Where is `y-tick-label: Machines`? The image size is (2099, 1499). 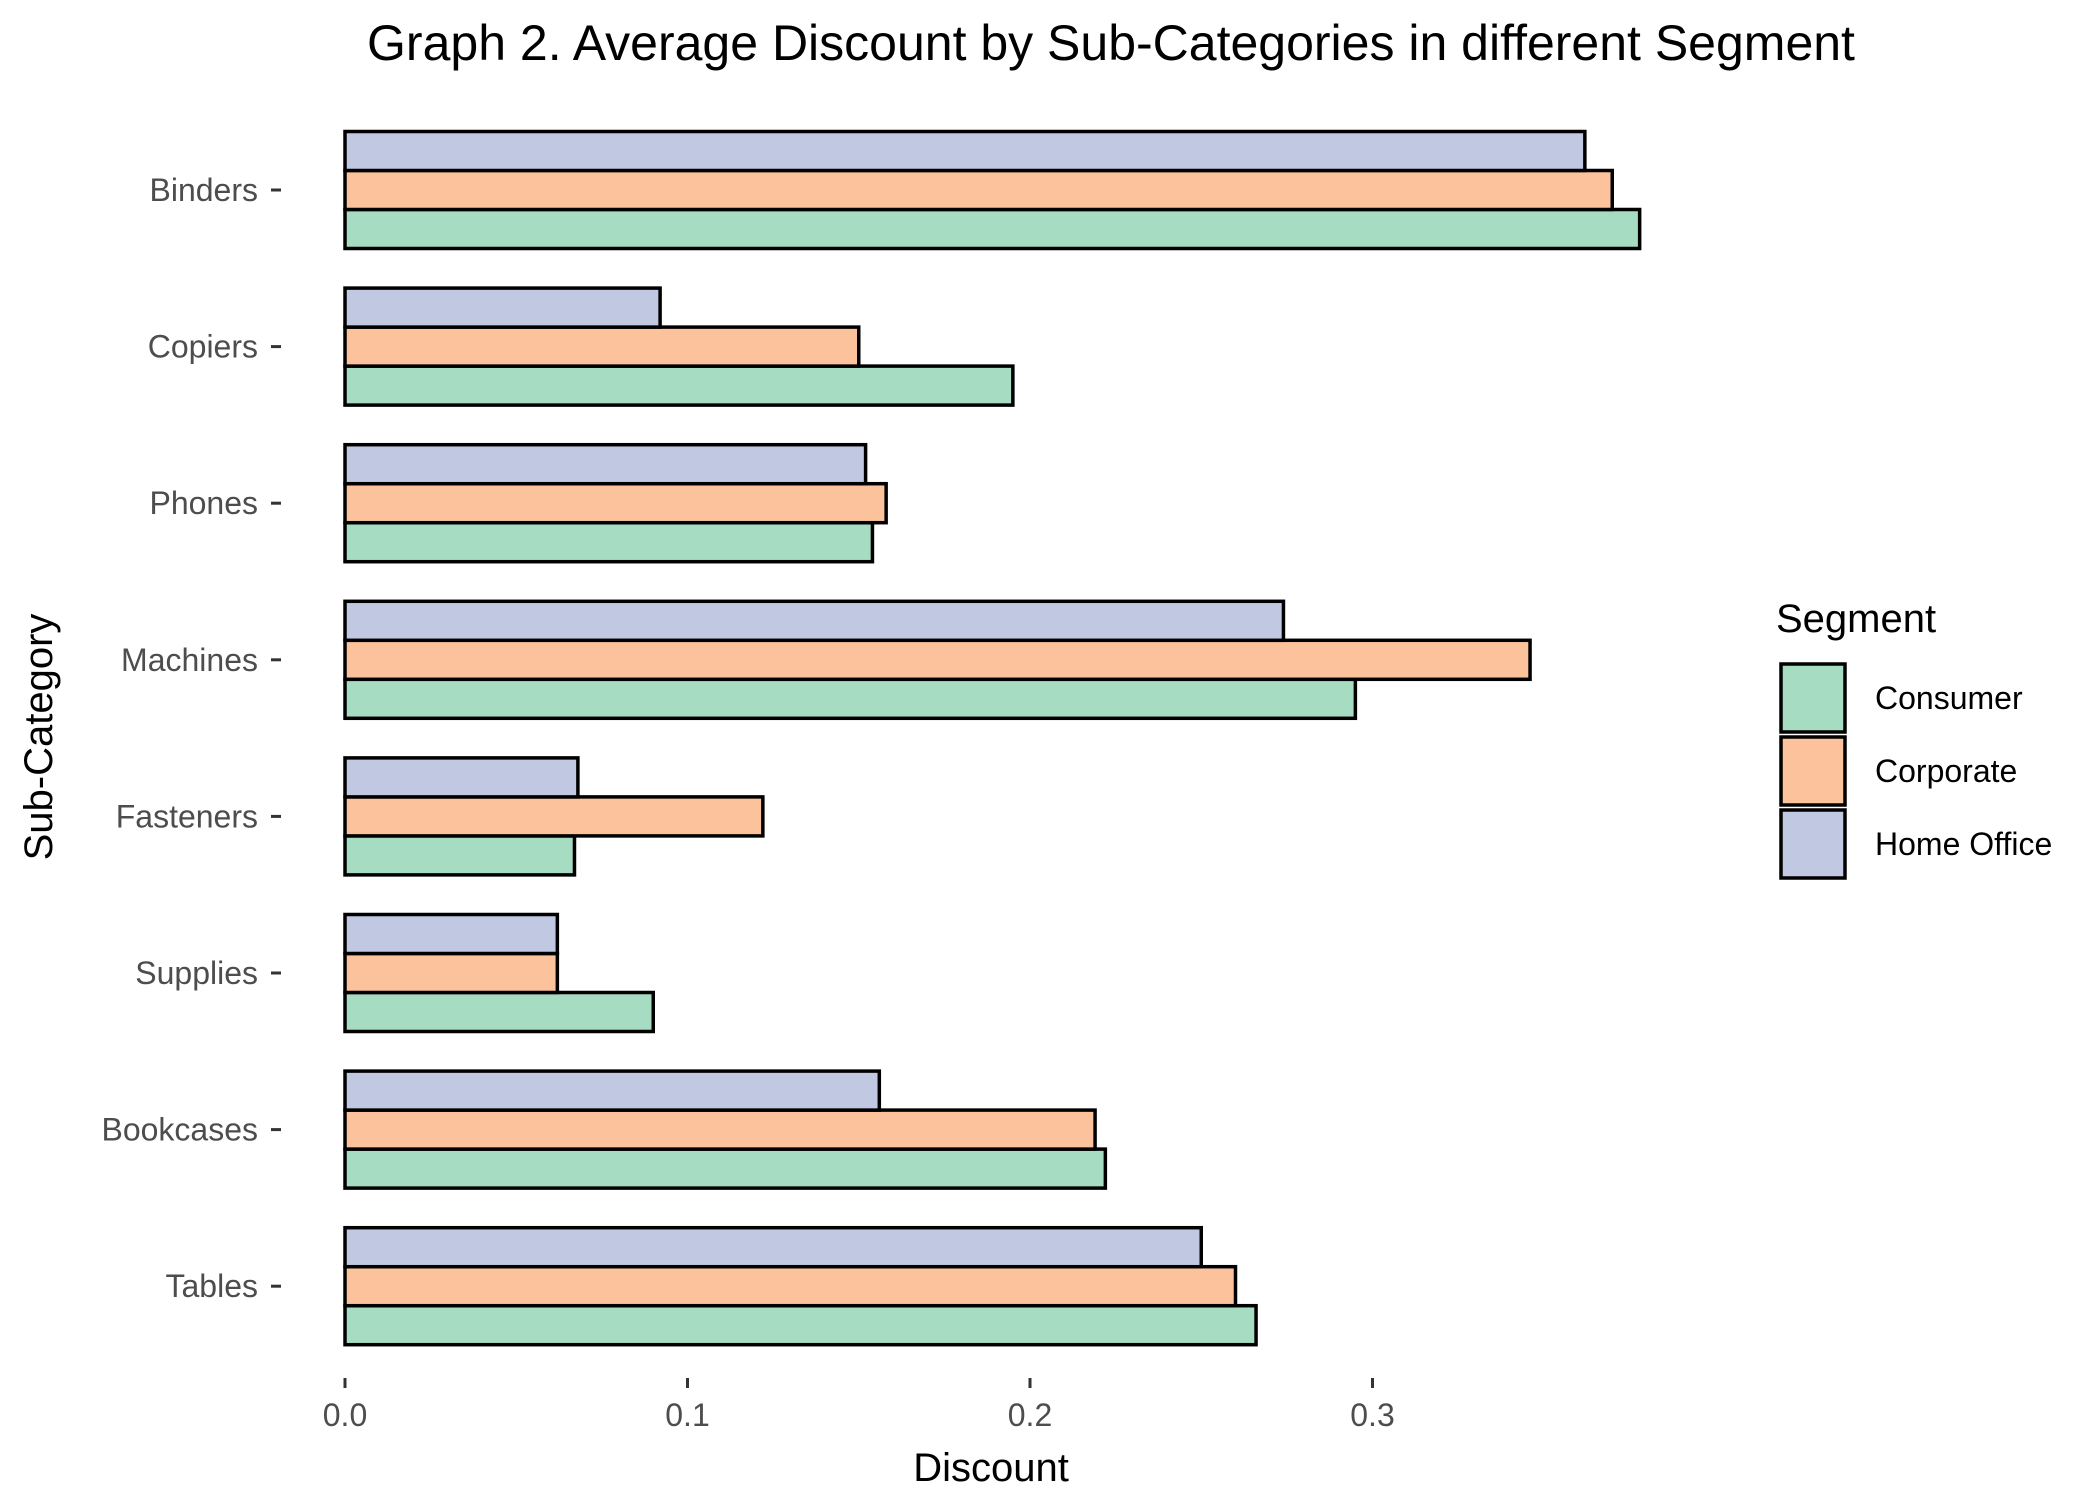
y-tick-label: Machines is located at coordinates (189, 660).